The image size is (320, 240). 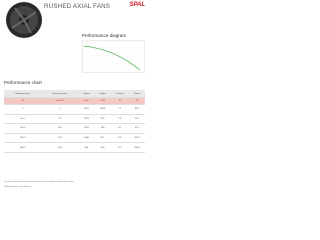 I want to click on table-cell: Current, so click(x=120, y=94).